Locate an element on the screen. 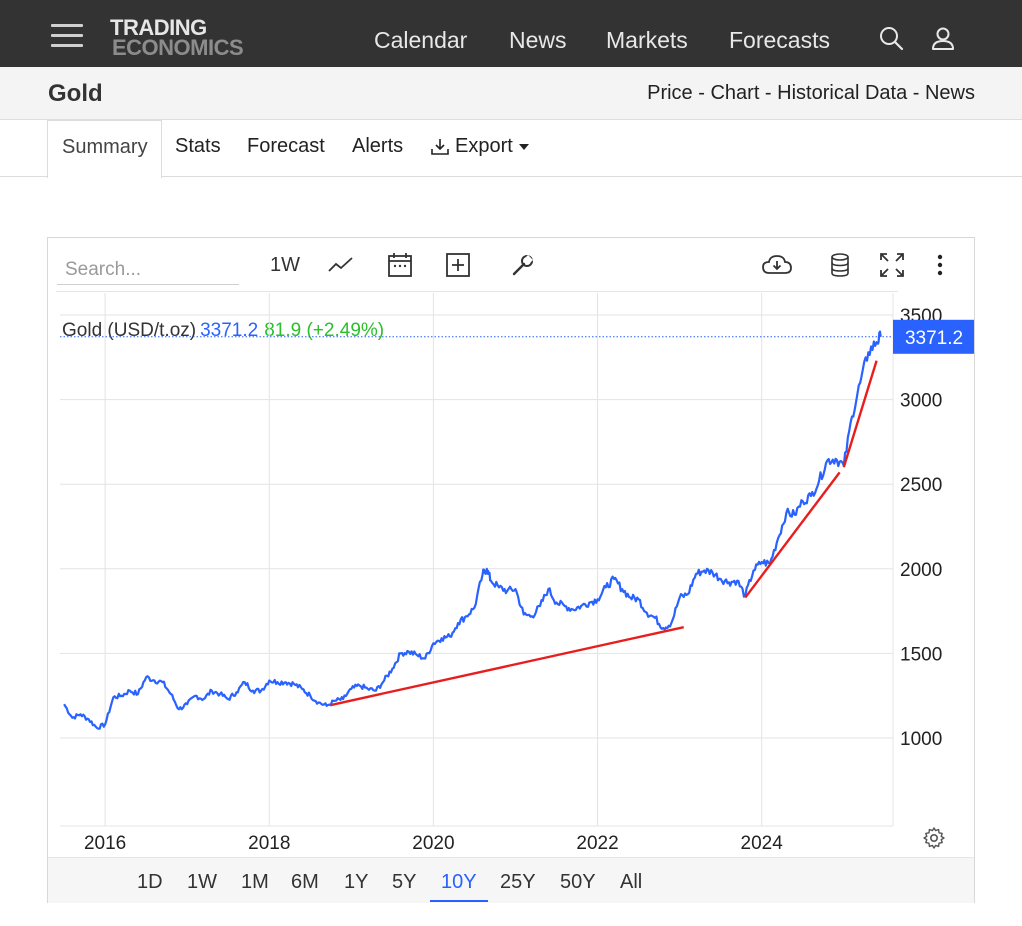 The height and width of the screenshot is (926, 1022). wrench-icon is located at coordinates (523, 265).